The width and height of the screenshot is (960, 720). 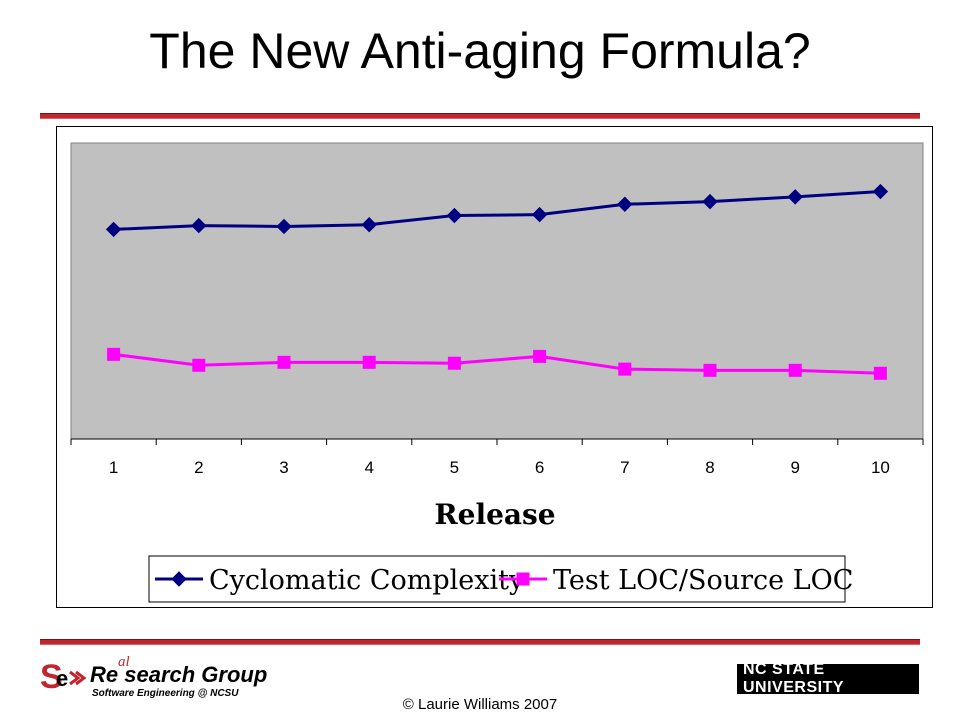 I want to click on legend-label-2: Test LOC/Source LOC, so click(x=703, y=580).